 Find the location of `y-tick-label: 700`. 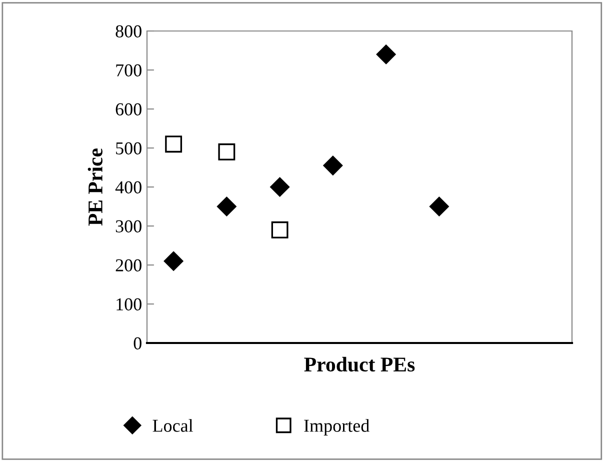

y-tick-label: 700 is located at coordinates (129, 70).